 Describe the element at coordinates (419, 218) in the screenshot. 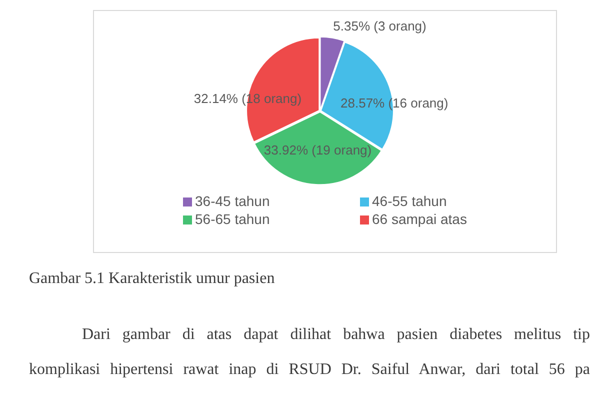

I see `legend-label: 66 sampai atas` at that location.